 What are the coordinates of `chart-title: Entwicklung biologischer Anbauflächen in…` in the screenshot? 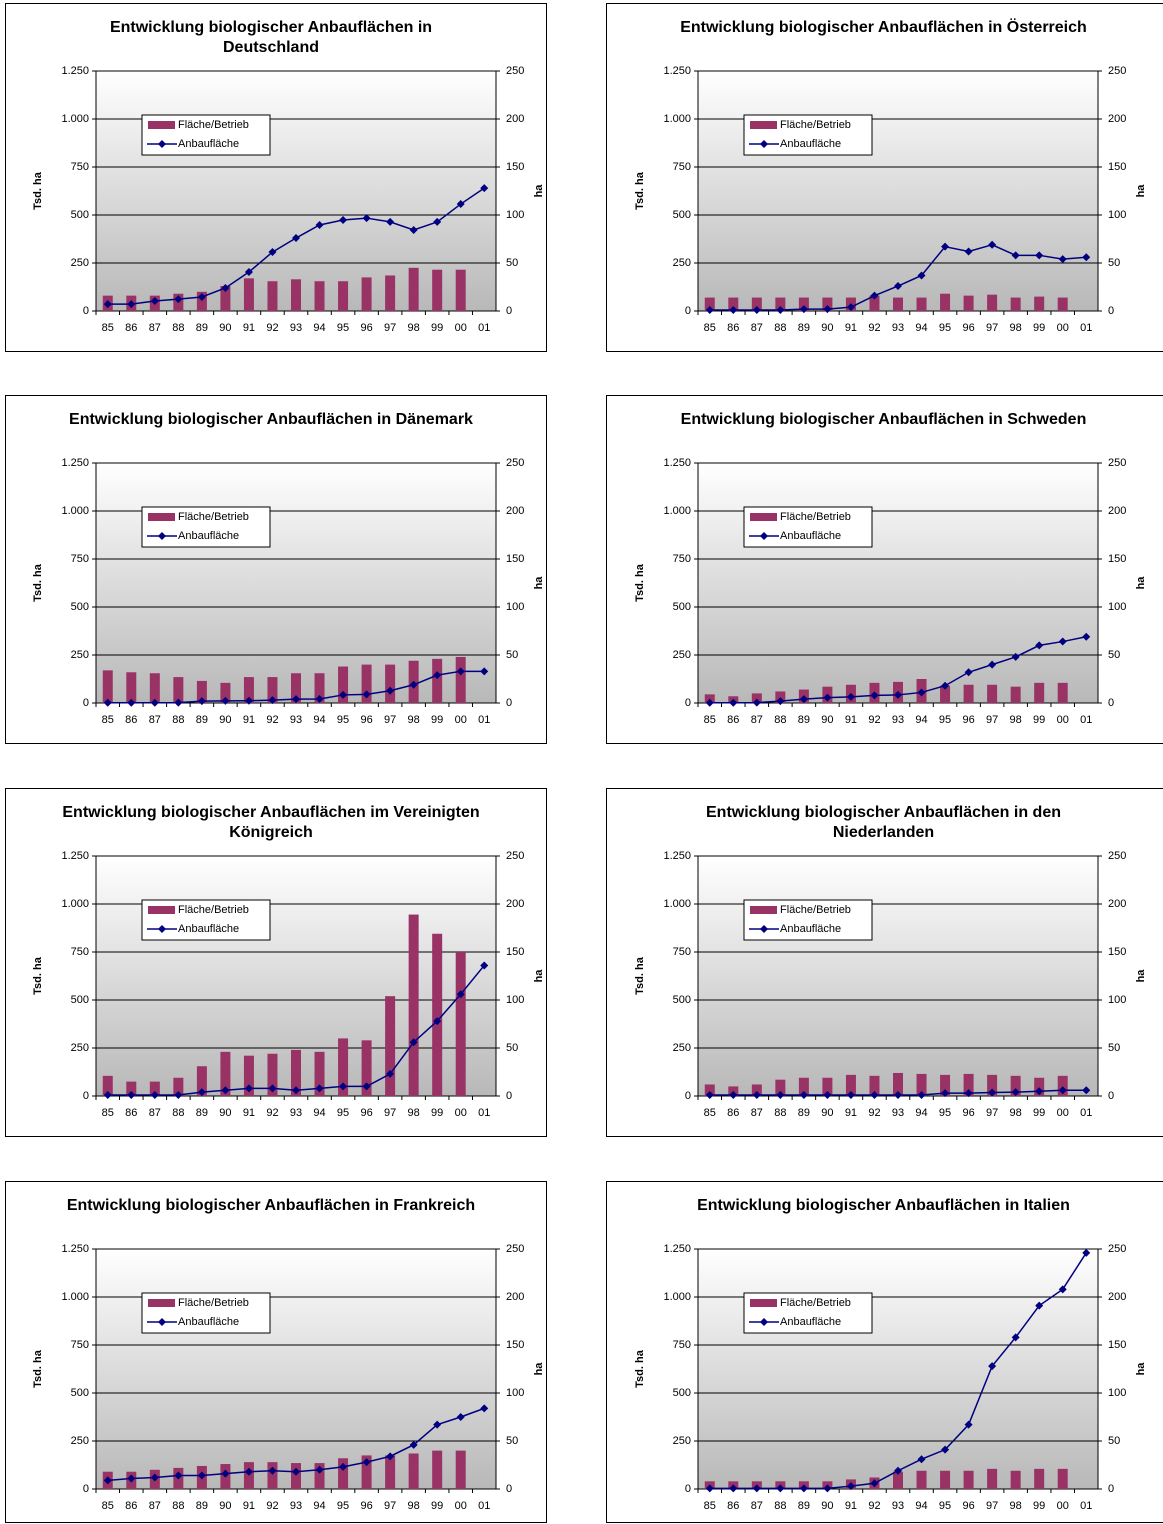 It's located at (883, 1205).